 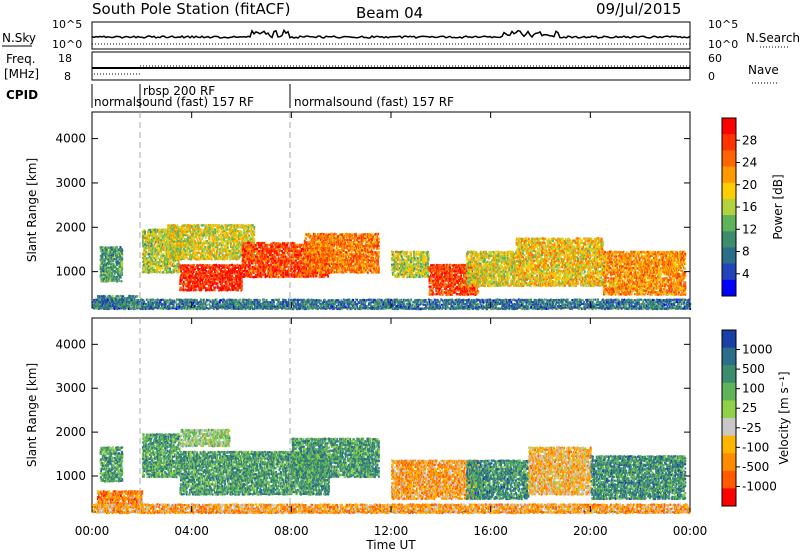 What do you see at coordinates (21, 74) in the screenshot?
I see `freq-unit: [MHz]` at bounding box center [21, 74].